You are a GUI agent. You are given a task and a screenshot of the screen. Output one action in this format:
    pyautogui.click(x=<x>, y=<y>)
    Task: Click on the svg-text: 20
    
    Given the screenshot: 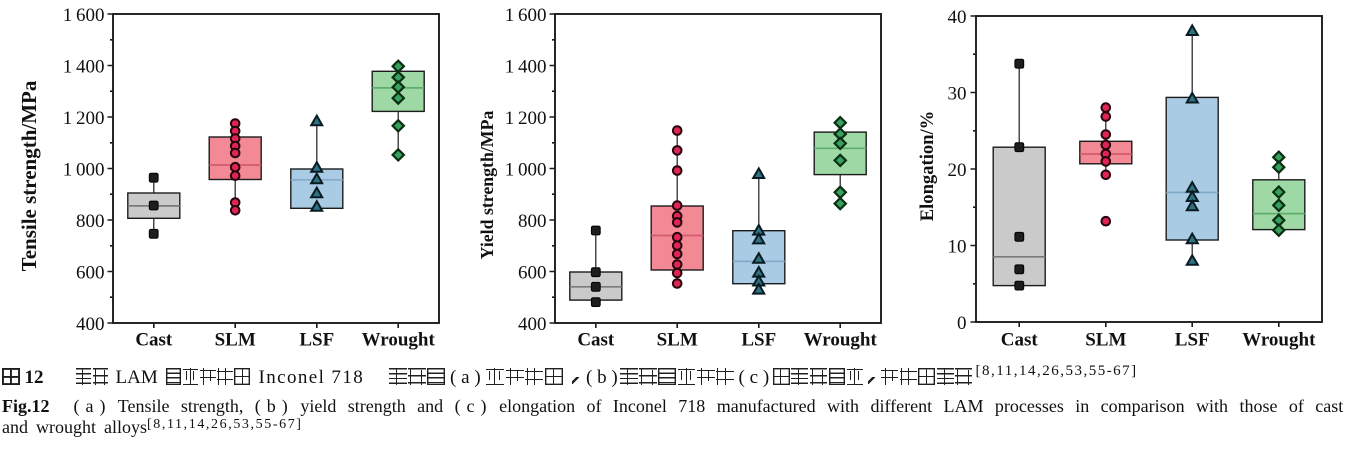 What is the action you would take?
    pyautogui.click(x=957, y=170)
    